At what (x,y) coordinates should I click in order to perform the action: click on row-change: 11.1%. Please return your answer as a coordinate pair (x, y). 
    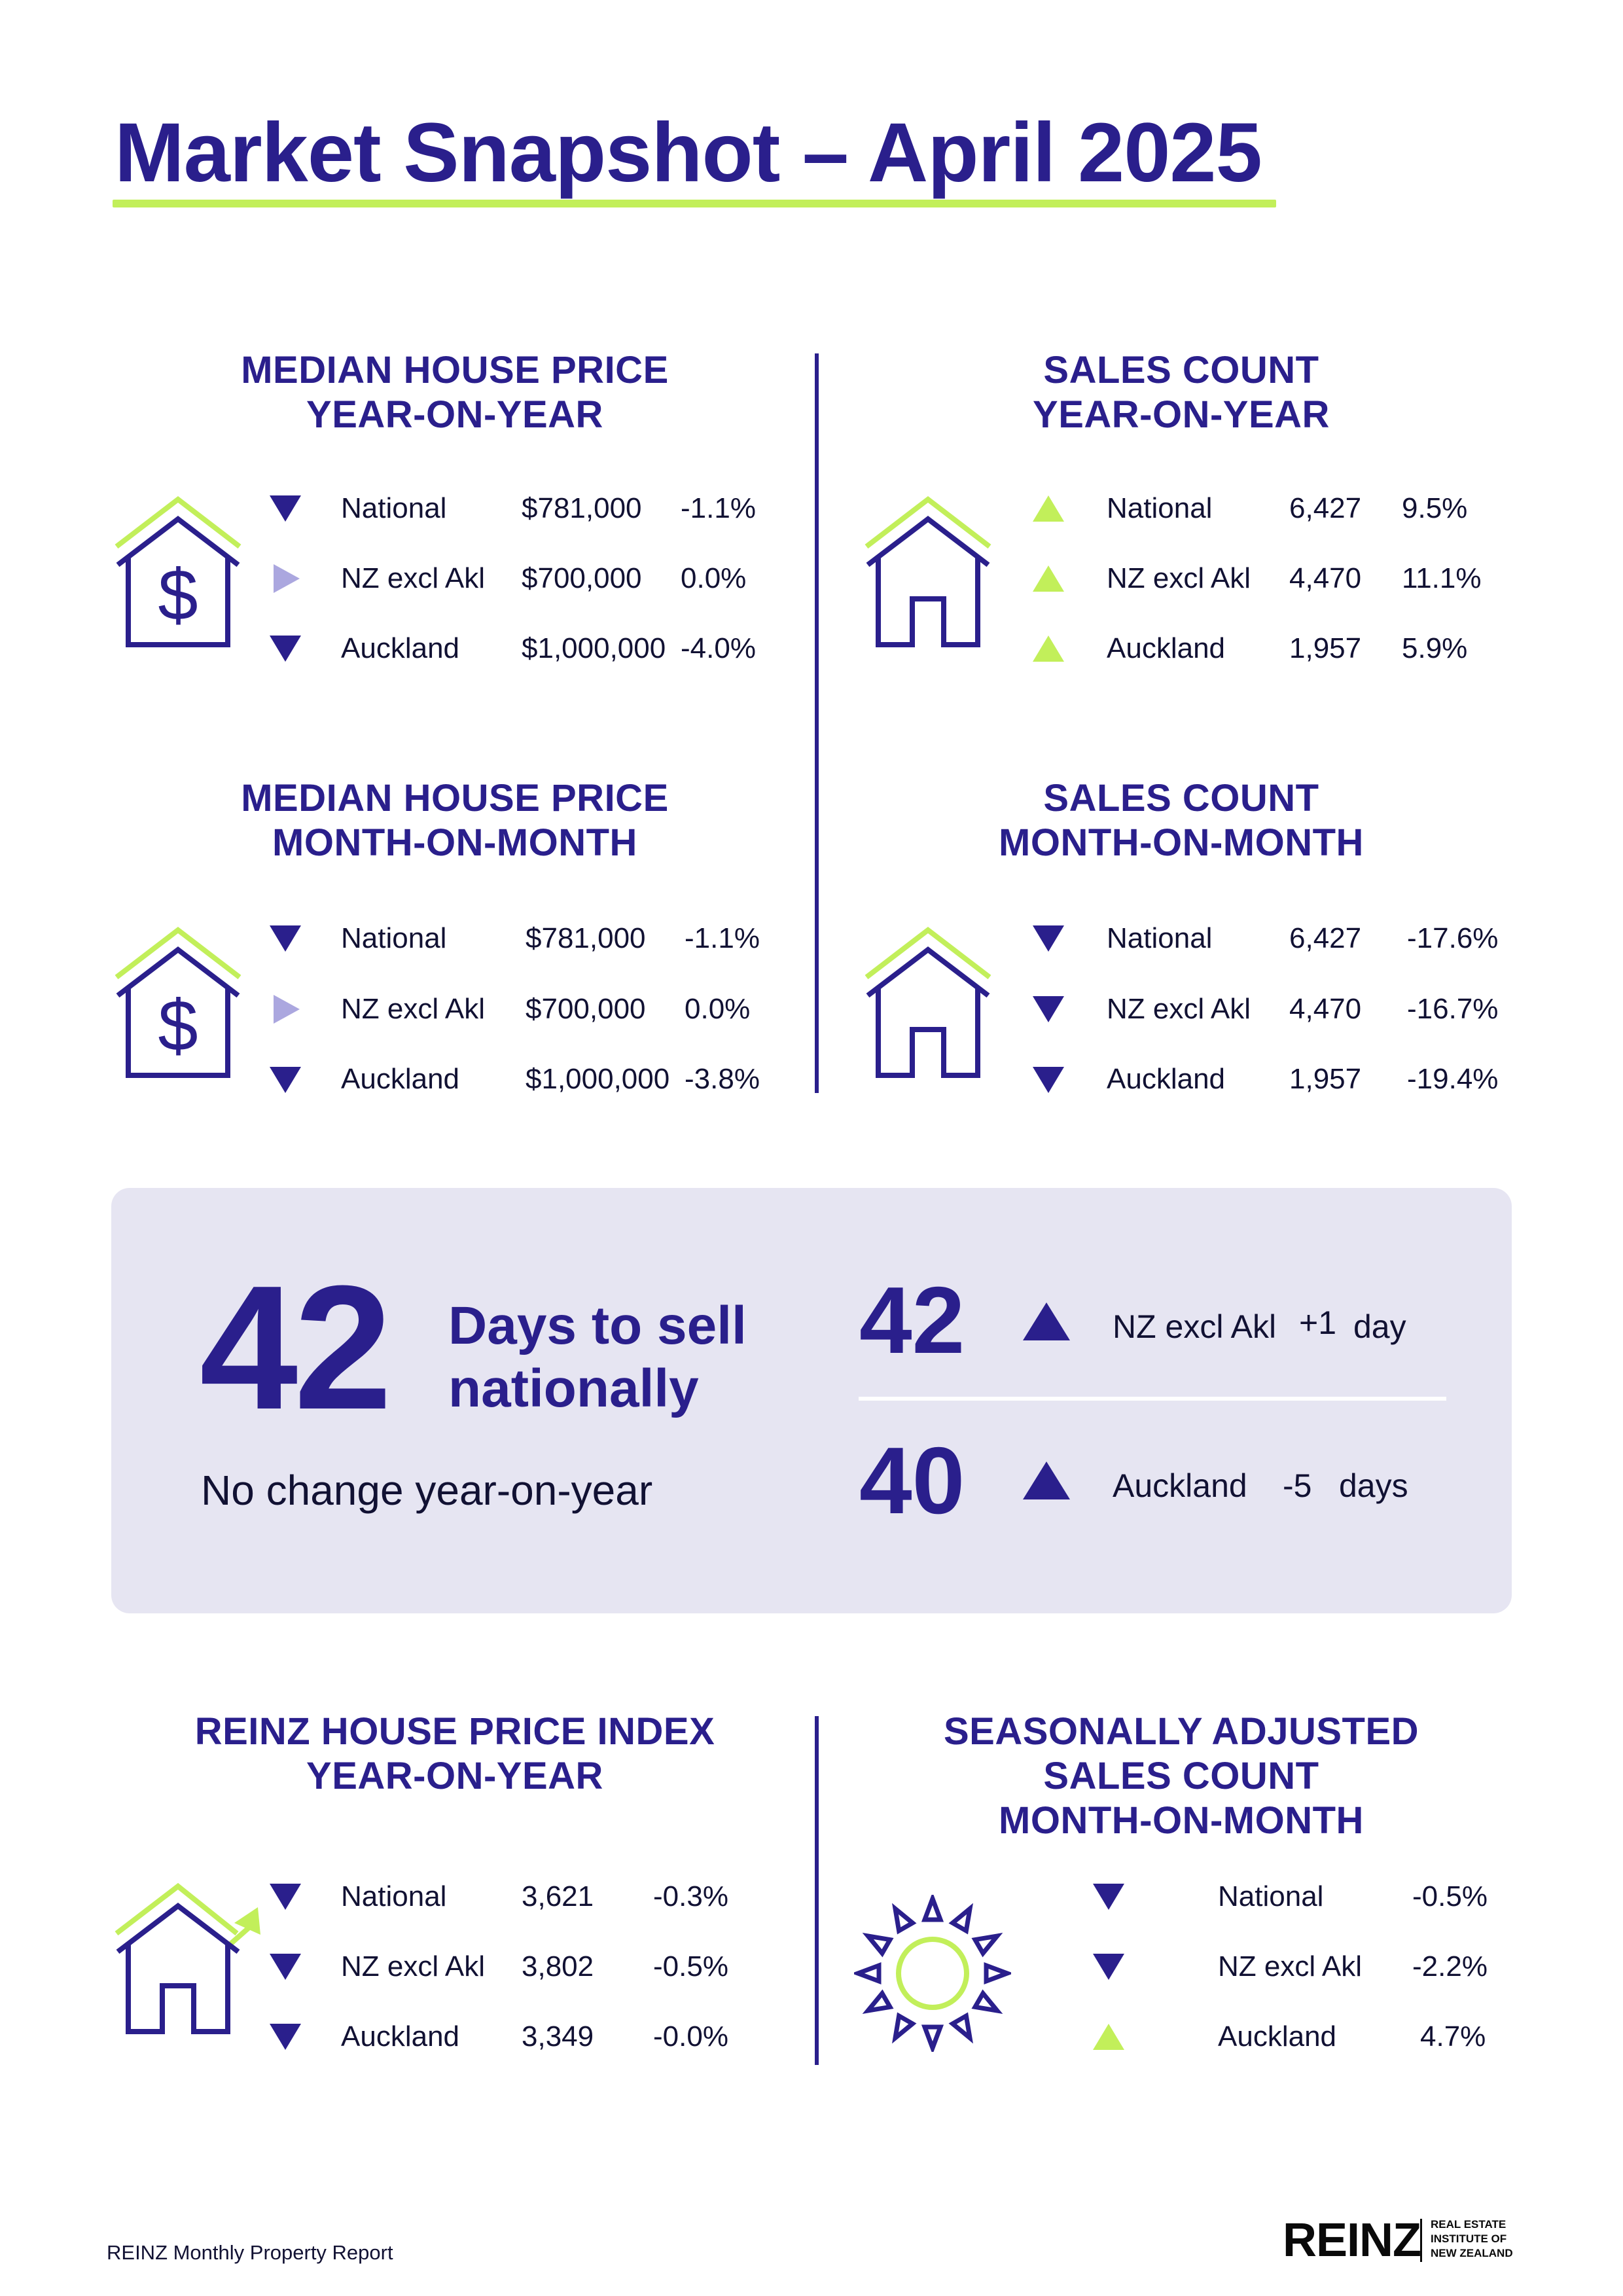
    Looking at the image, I should click on (1442, 578).